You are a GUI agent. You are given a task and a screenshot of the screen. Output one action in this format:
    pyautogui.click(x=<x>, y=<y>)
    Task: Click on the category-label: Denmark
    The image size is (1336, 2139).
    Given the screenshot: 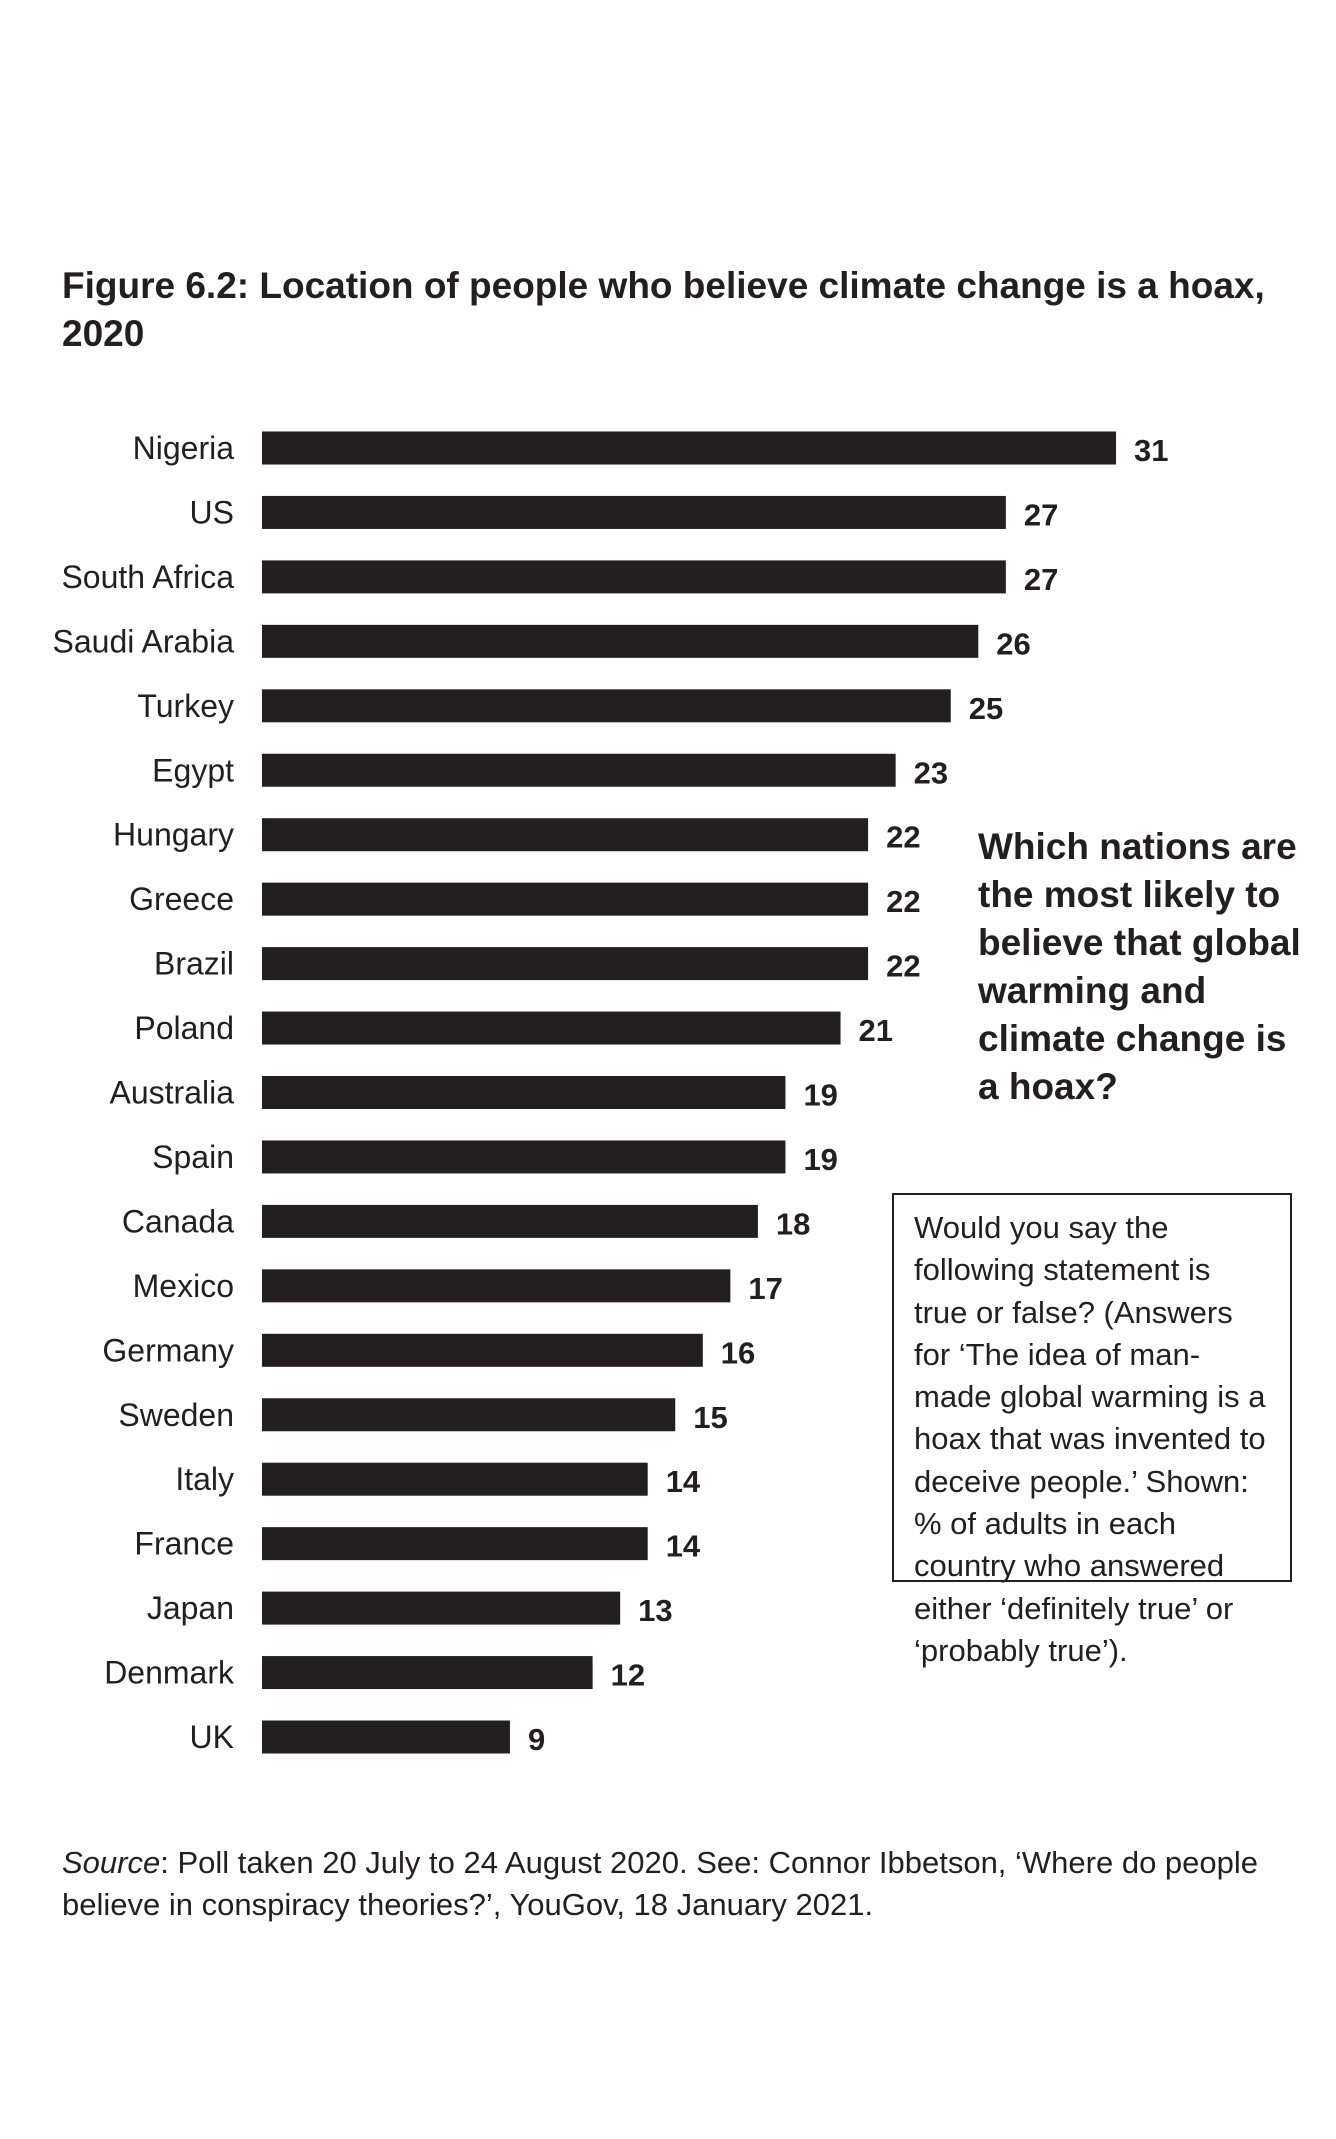 What is the action you would take?
    pyautogui.click(x=169, y=1673)
    